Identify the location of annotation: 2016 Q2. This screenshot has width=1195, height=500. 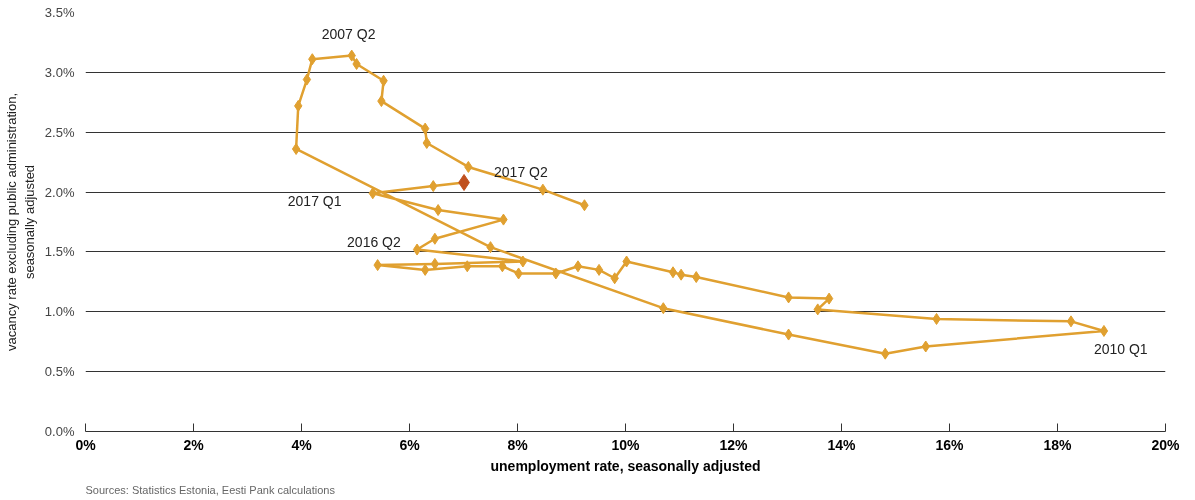
(374, 241).